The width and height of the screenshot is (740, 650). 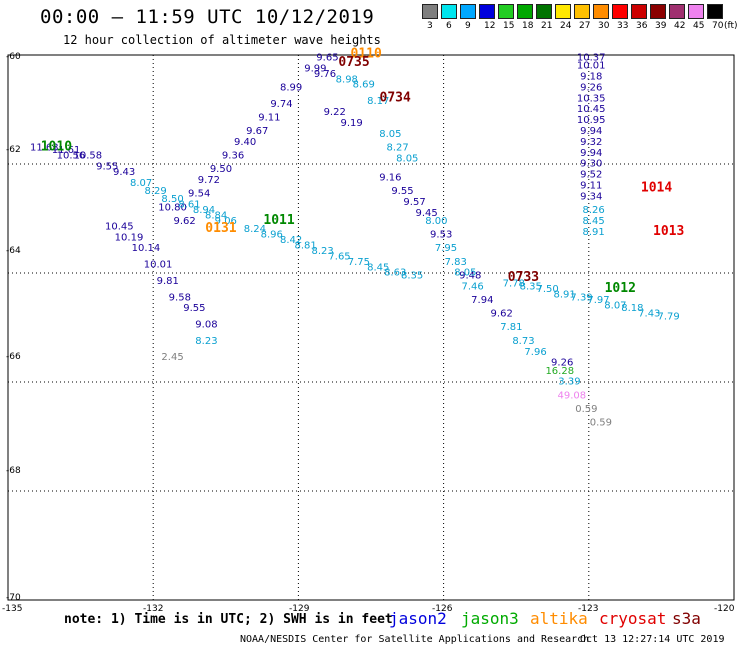 I want to click on wave-height-value: 9.65, so click(x=327, y=57).